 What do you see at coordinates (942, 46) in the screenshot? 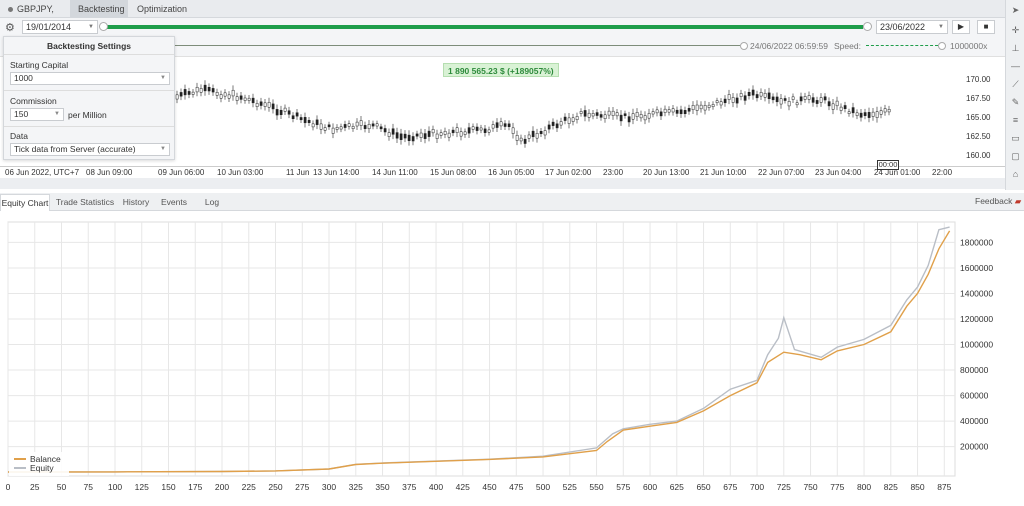
I see `speed-handle` at bounding box center [942, 46].